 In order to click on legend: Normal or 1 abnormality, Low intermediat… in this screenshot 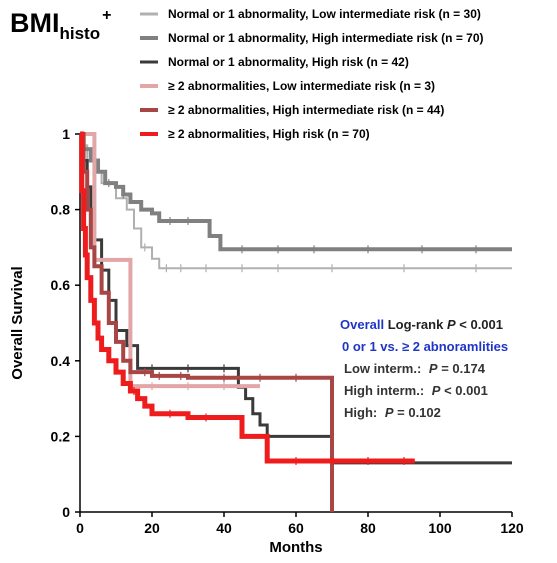, I will do `click(312, 74)`.